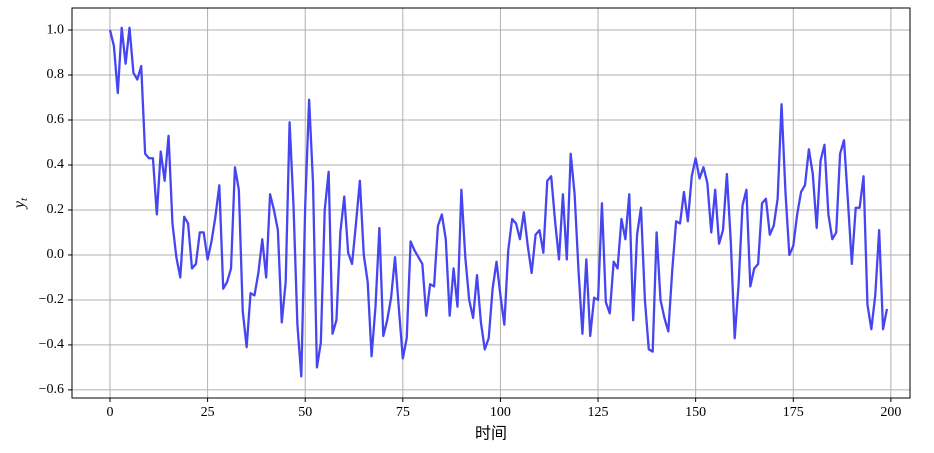 The width and height of the screenshot is (934, 453). I want to click on y-axis-label-sub: t, so click(24, 199).